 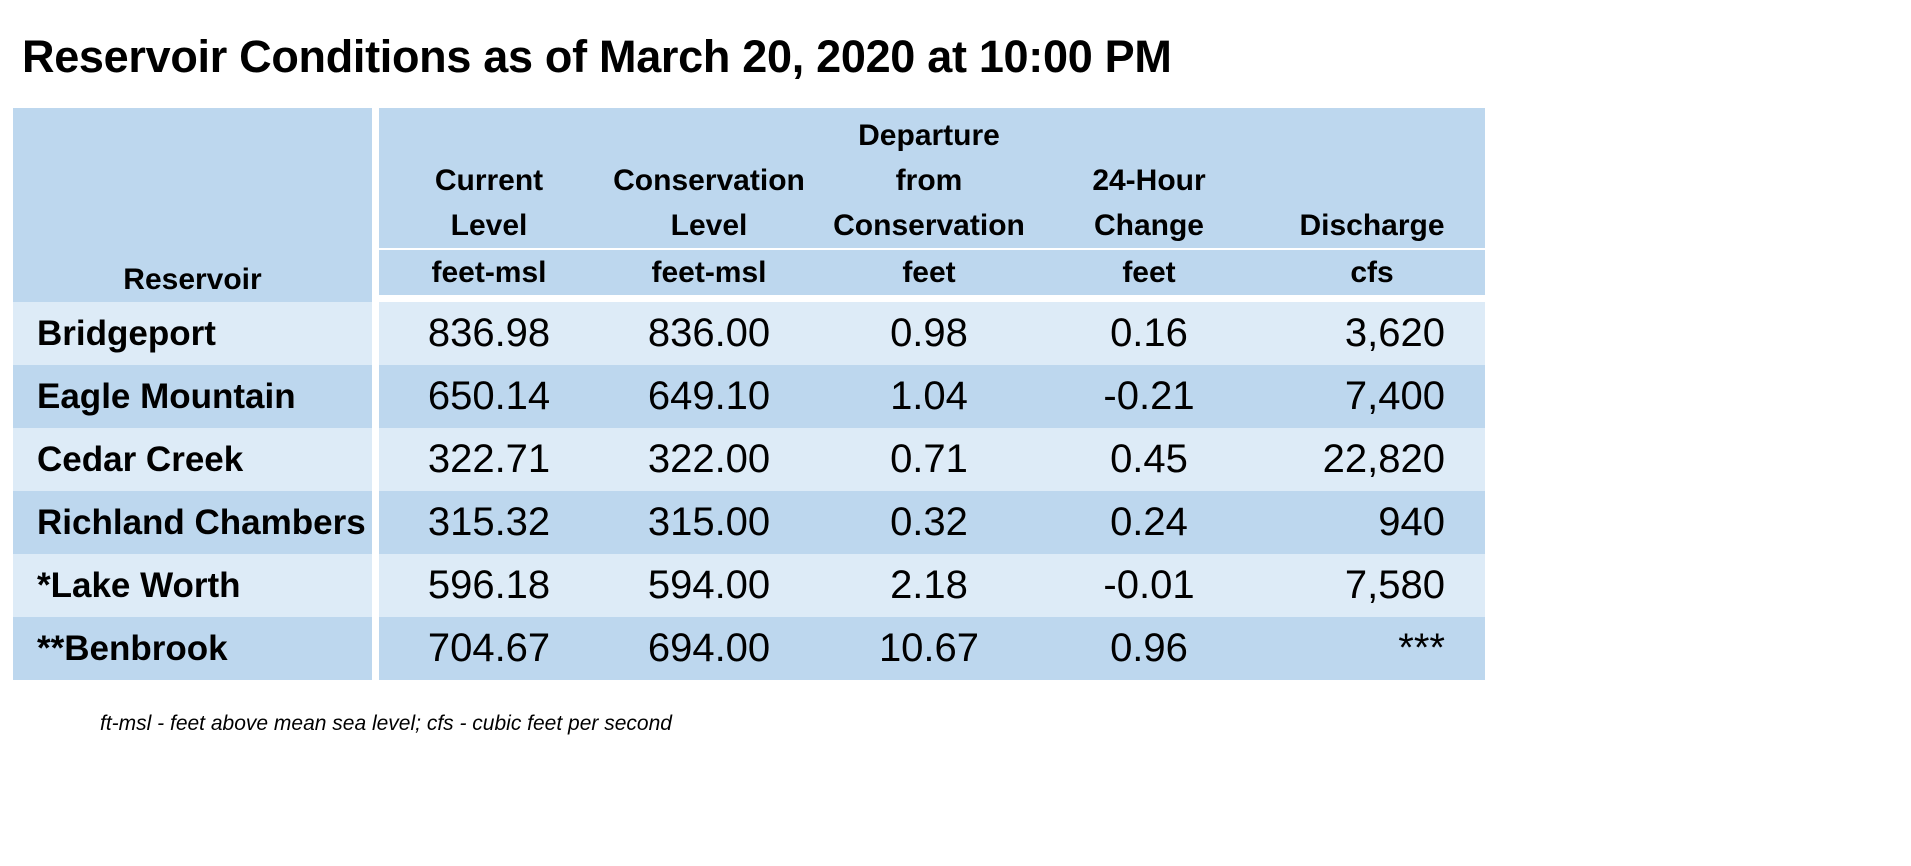 What do you see at coordinates (929, 135) in the screenshot?
I see `header-line: Departure` at bounding box center [929, 135].